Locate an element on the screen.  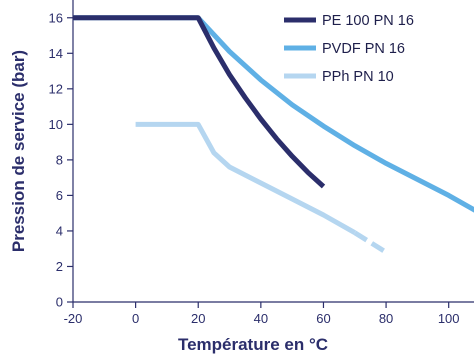
y-tick-label: 6 is located at coordinates (59, 195).